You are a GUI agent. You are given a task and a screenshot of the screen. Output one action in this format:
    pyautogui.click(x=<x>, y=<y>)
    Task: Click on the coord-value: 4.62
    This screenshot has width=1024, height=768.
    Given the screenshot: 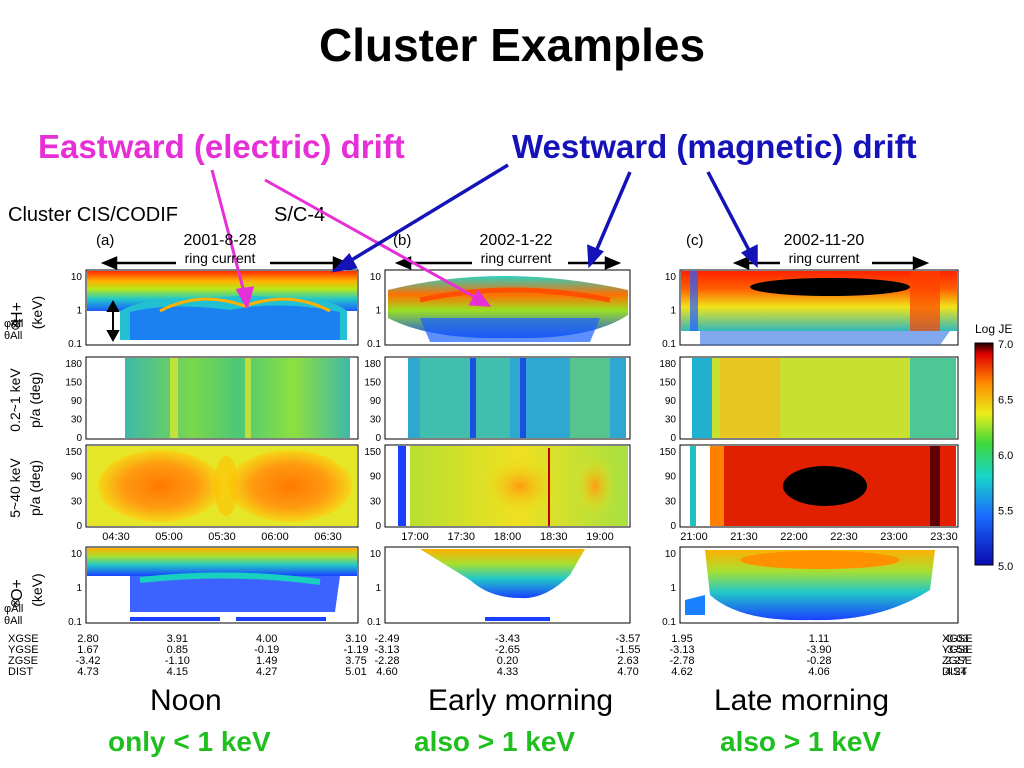 What is the action you would take?
    pyautogui.click(x=681, y=672)
    